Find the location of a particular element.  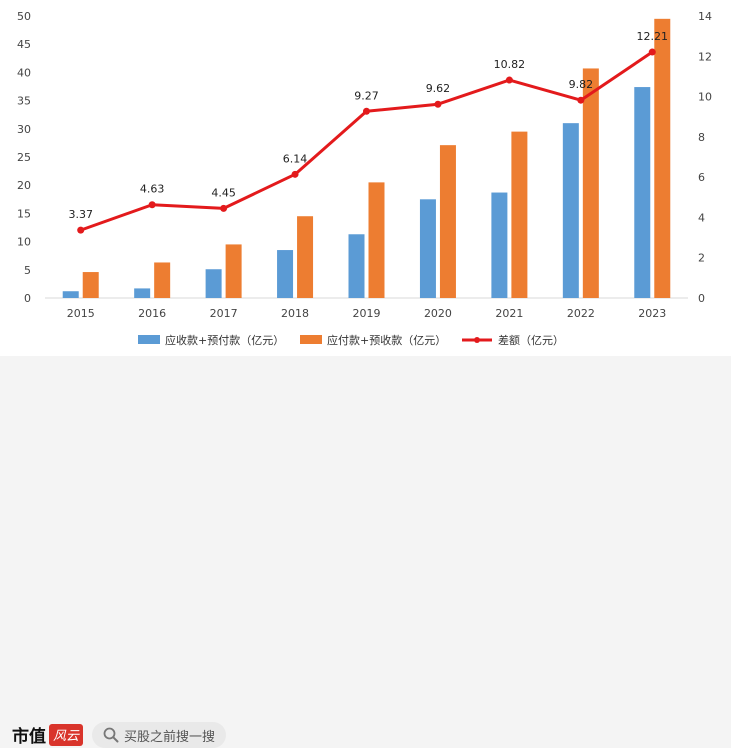

brand-name: 市值 is located at coordinates (29, 737).